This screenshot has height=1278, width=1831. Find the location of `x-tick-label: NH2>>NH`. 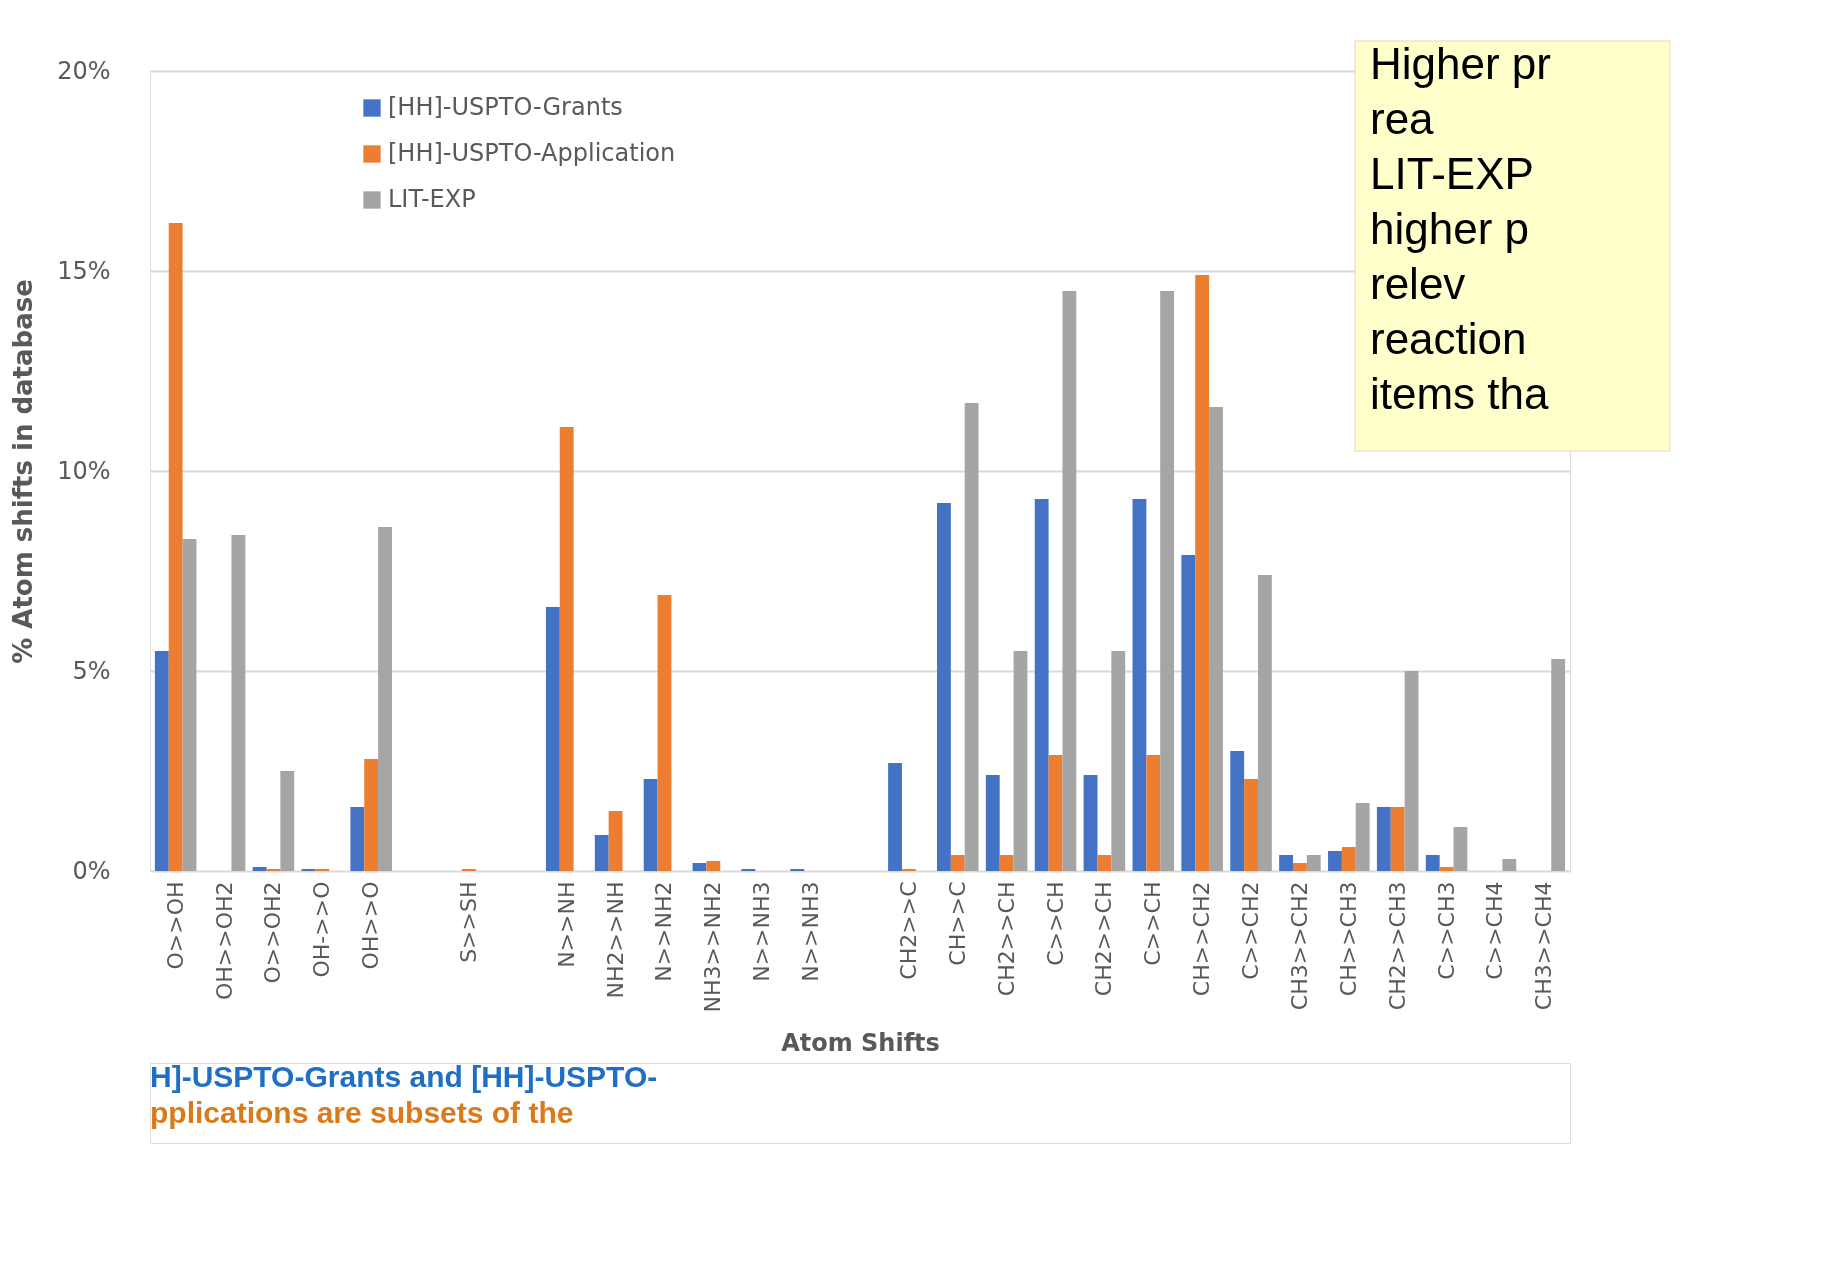

x-tick-label: NH2>>NH is located at coordinates (615, 940).